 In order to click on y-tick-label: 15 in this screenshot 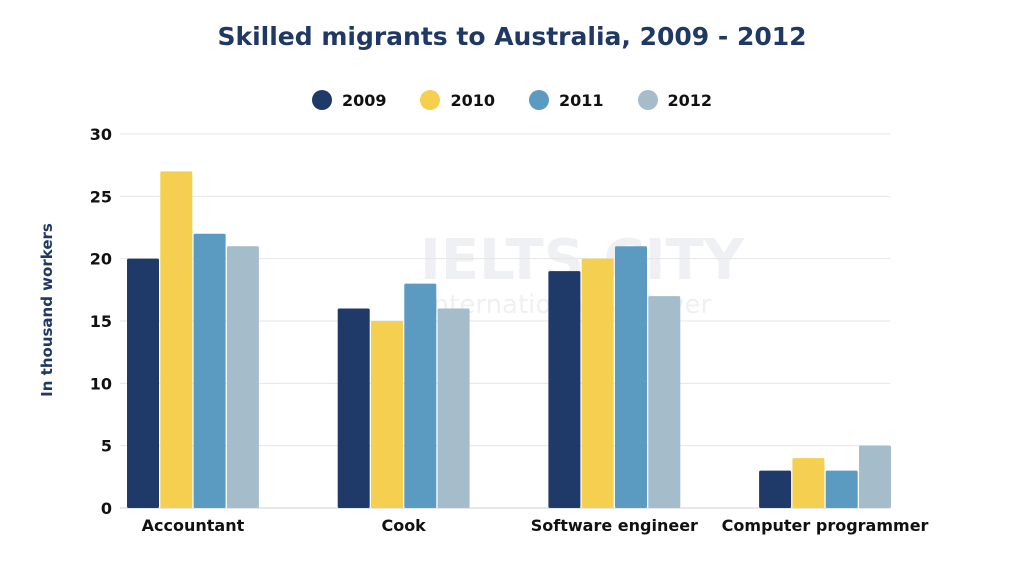, I will do `click(101, 321)`.